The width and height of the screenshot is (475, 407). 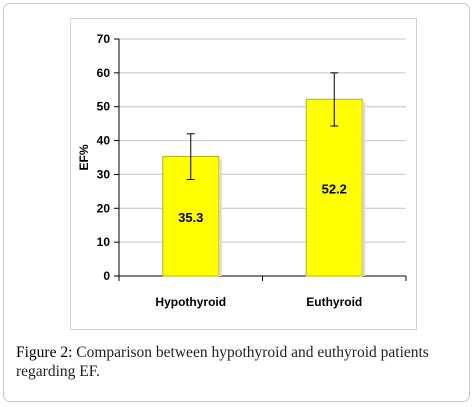 What do you see at coordinates (106, 276) in the screenshot?
I see `y-tick-label: 0` at bounding box center [106, 276].